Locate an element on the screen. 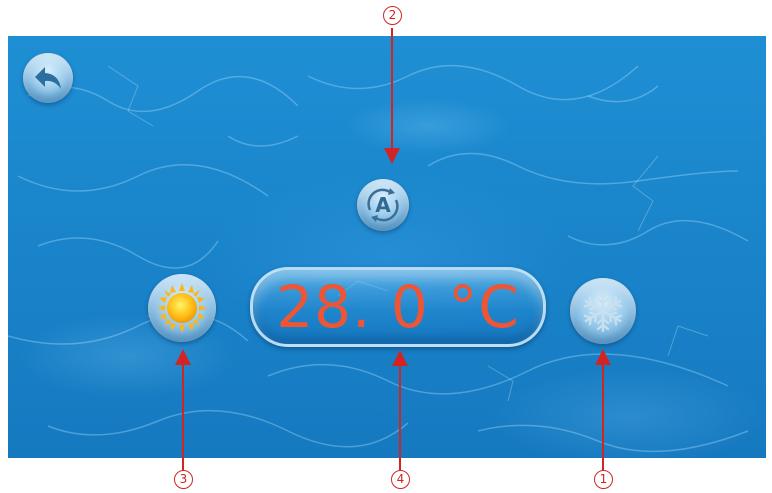 The width and height of the screenshot is (772, 493). cool-mode-button is located at coordinates (603, 311).